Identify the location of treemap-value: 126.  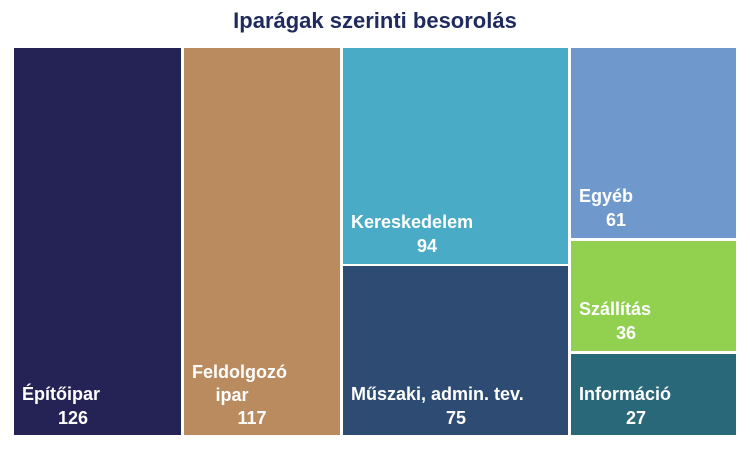
(73, 418).